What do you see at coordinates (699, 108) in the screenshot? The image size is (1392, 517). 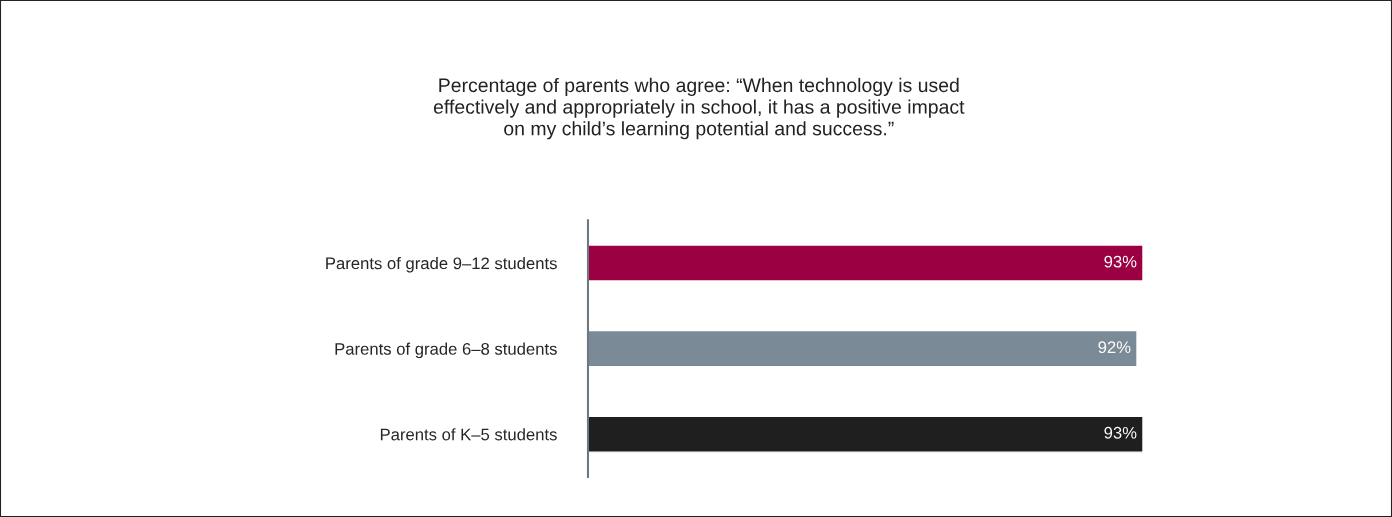 I see `chart-title: Percentage of parents who agree: “When technology is used effectively and appropriately in school, it has a positive impact on my child’s learning potential and success.”` at bounding box center [699, 108].